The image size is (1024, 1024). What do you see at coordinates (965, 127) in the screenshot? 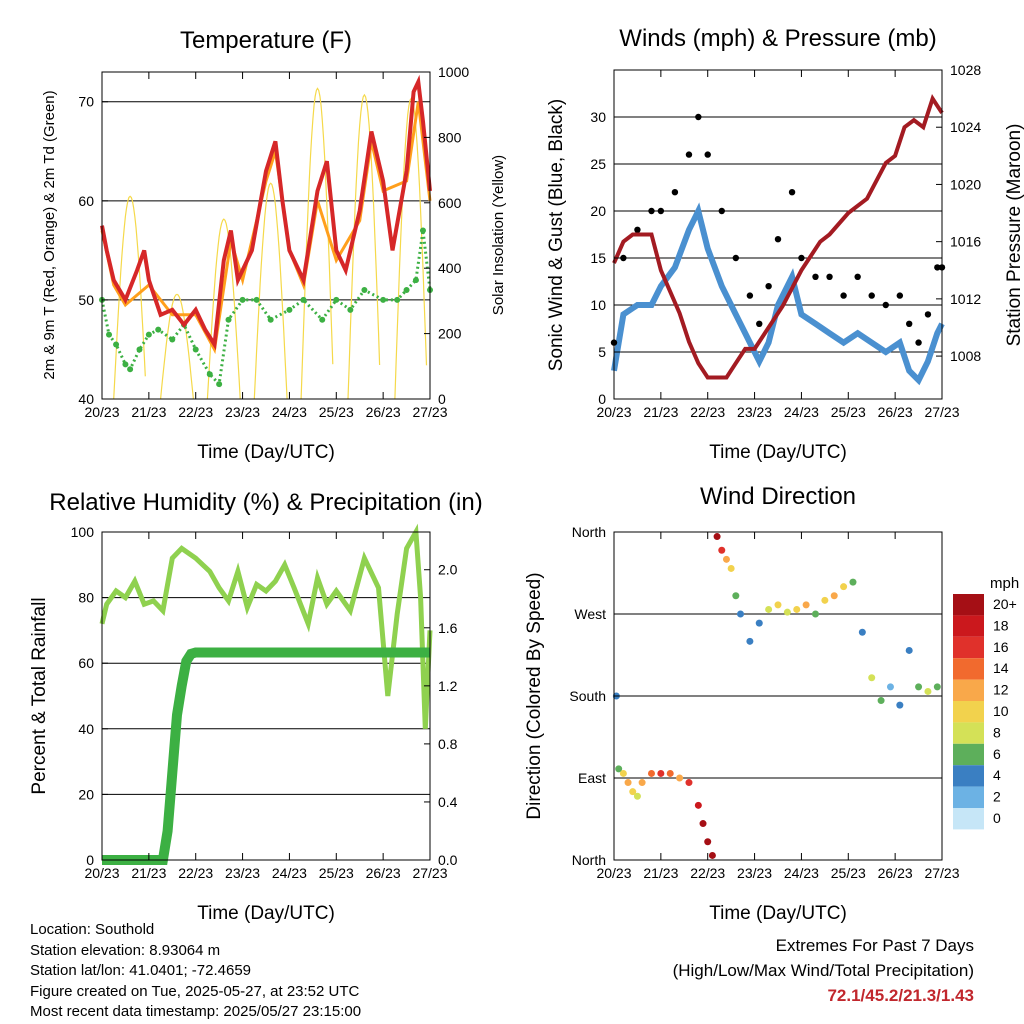
I see `y2-tick-label-4: 1024` at bounding box center [965, 127].